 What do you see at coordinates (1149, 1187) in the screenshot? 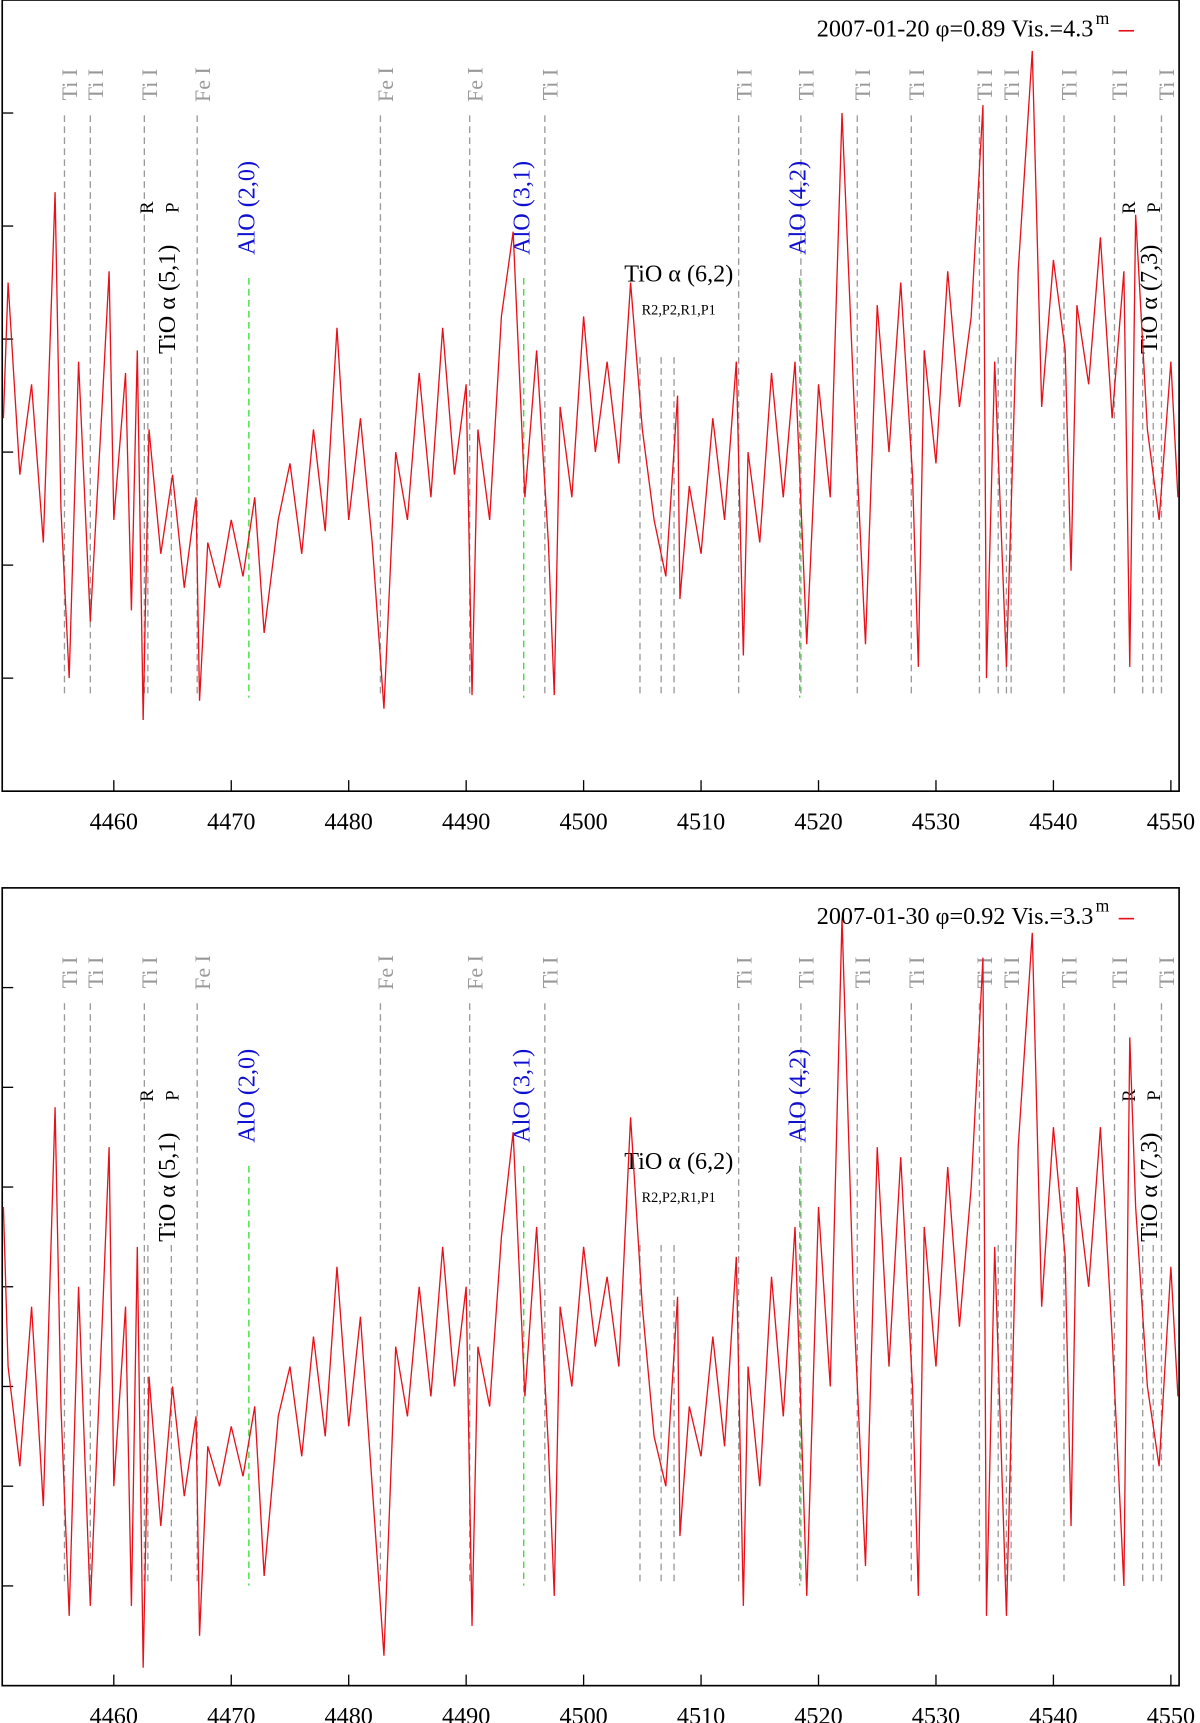
I see `band-head-label: TiO α (7,3)` at bounding box center [1149, 1187].